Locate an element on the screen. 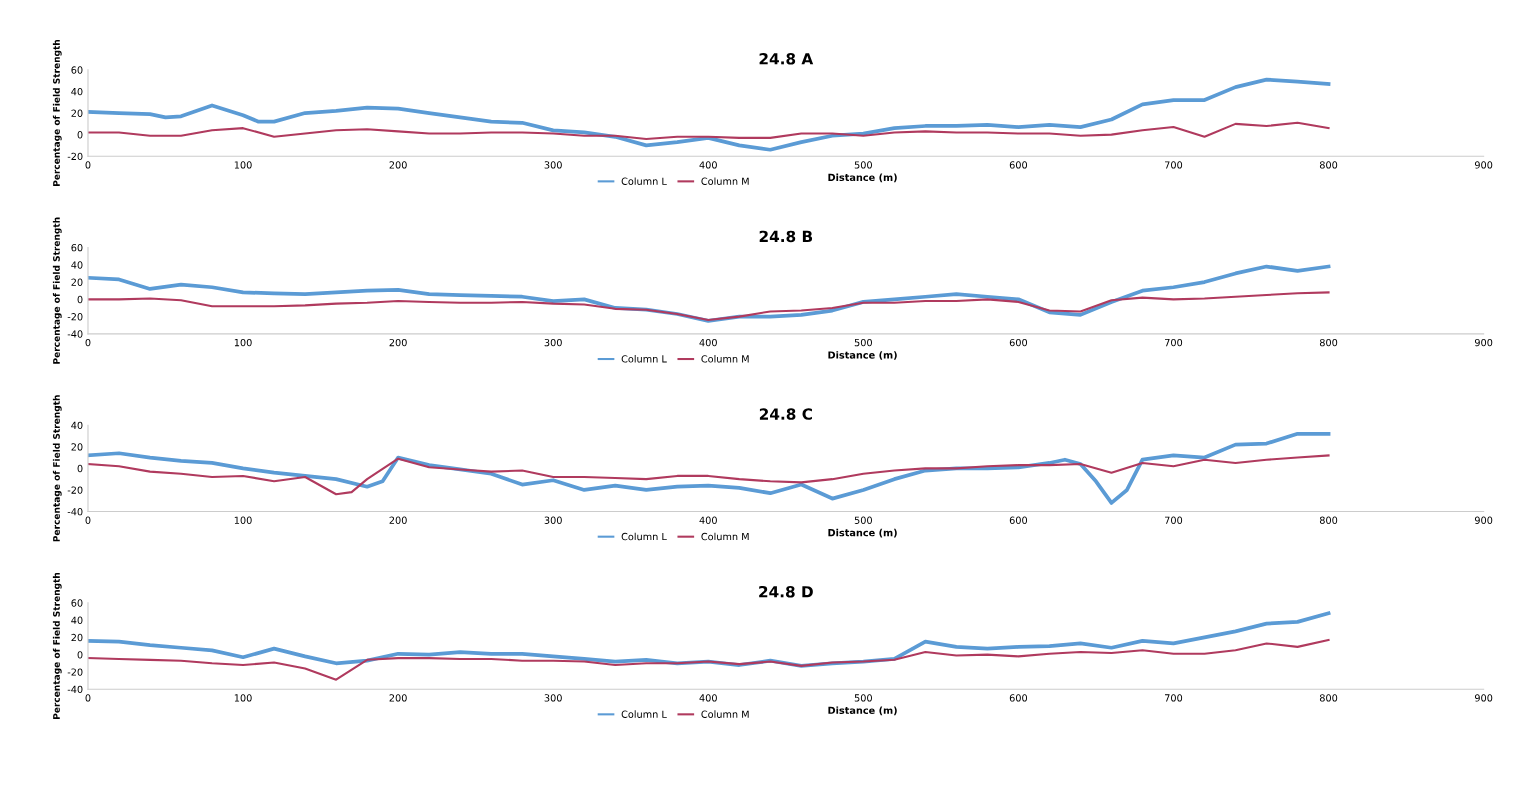  chart-title: 24.8 D is located at coordinates (786, 591).